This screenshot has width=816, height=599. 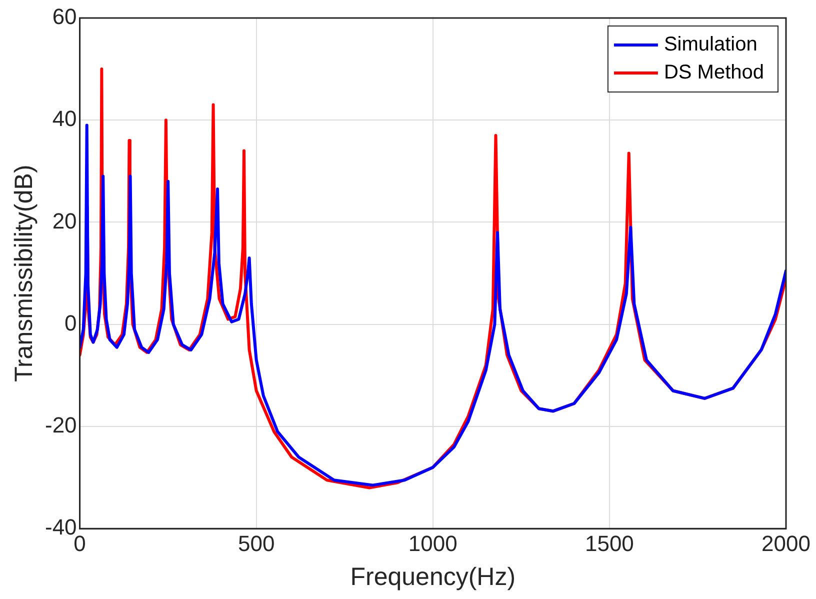 I want to click on legend-label: Simulation, so click(x=711, y=45).